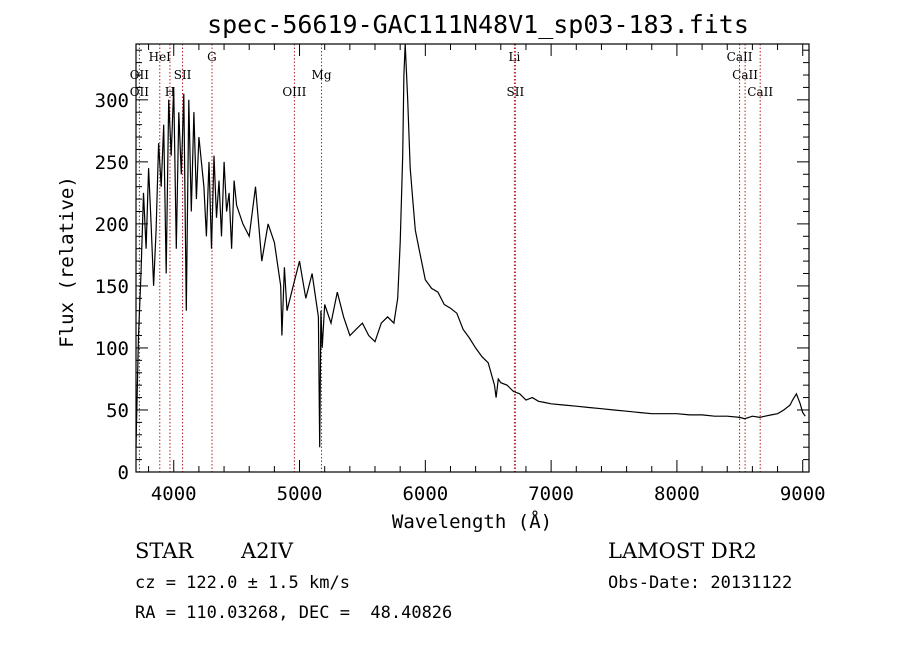 This screenshot has width=900, height=649. What do you see at coordinates (123, 473) in the screenshot?
I see `y-tick-label: 0` at bounding box center [123, 473].